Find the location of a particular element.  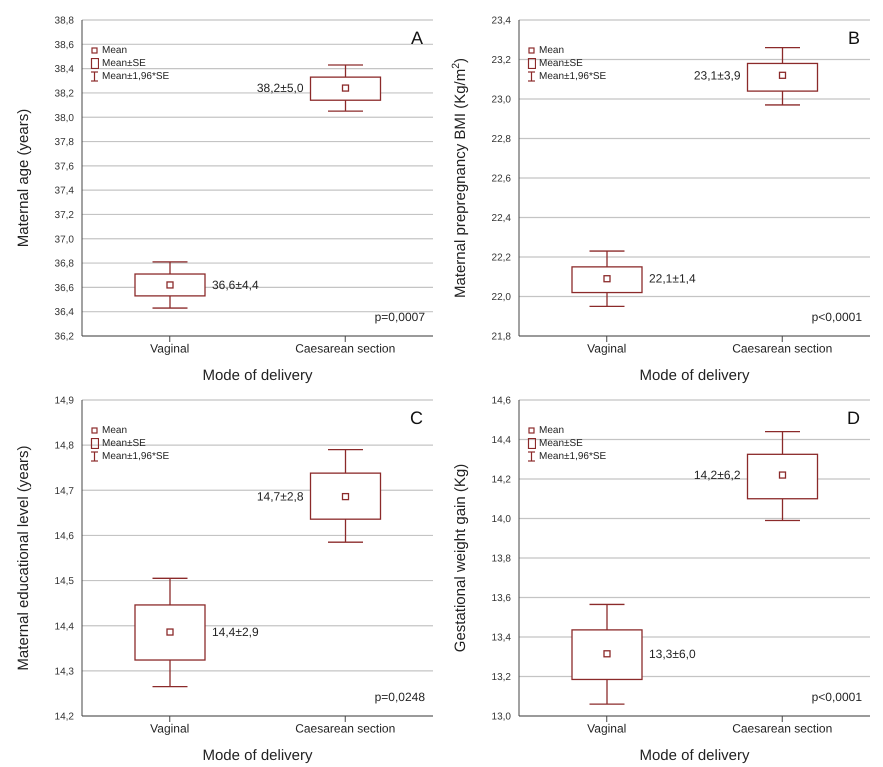

text: 38,2±5,0 is located at coordinates (280, 88).